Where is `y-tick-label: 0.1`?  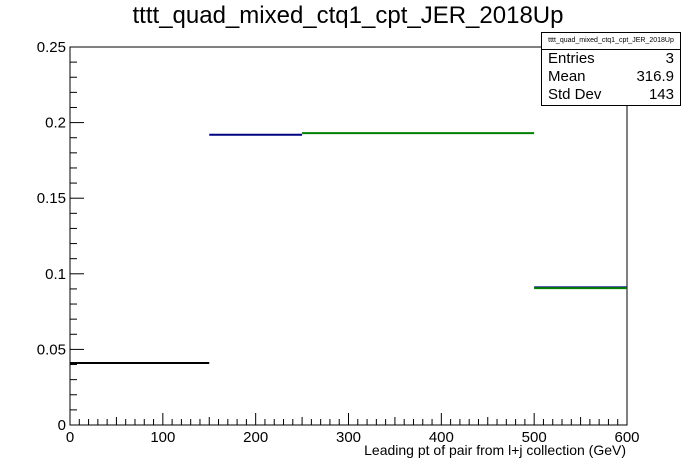 y-tick-label: 0.1 is located at coordinates (55, 274).